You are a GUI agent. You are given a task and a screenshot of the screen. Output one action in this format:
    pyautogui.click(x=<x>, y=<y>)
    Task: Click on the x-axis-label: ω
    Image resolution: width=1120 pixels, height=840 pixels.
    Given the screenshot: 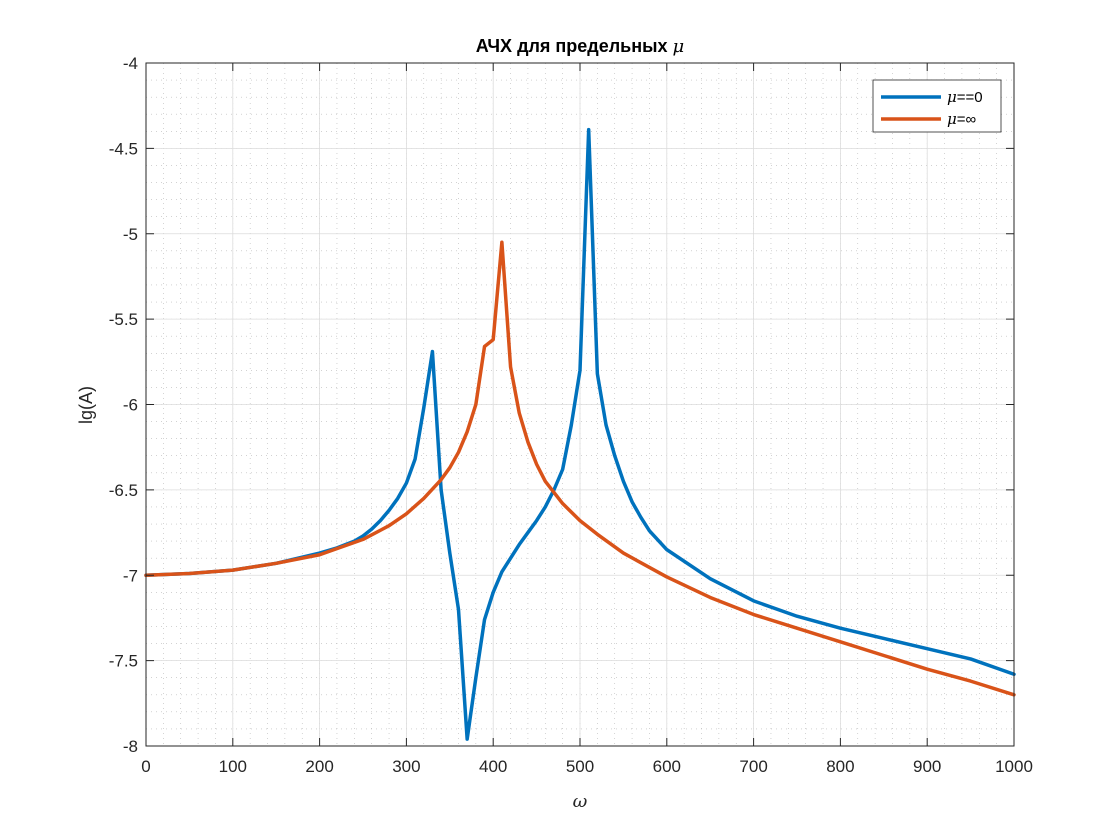 What is the action you would take?
    pyautogui.click(x=580, y=801)
    